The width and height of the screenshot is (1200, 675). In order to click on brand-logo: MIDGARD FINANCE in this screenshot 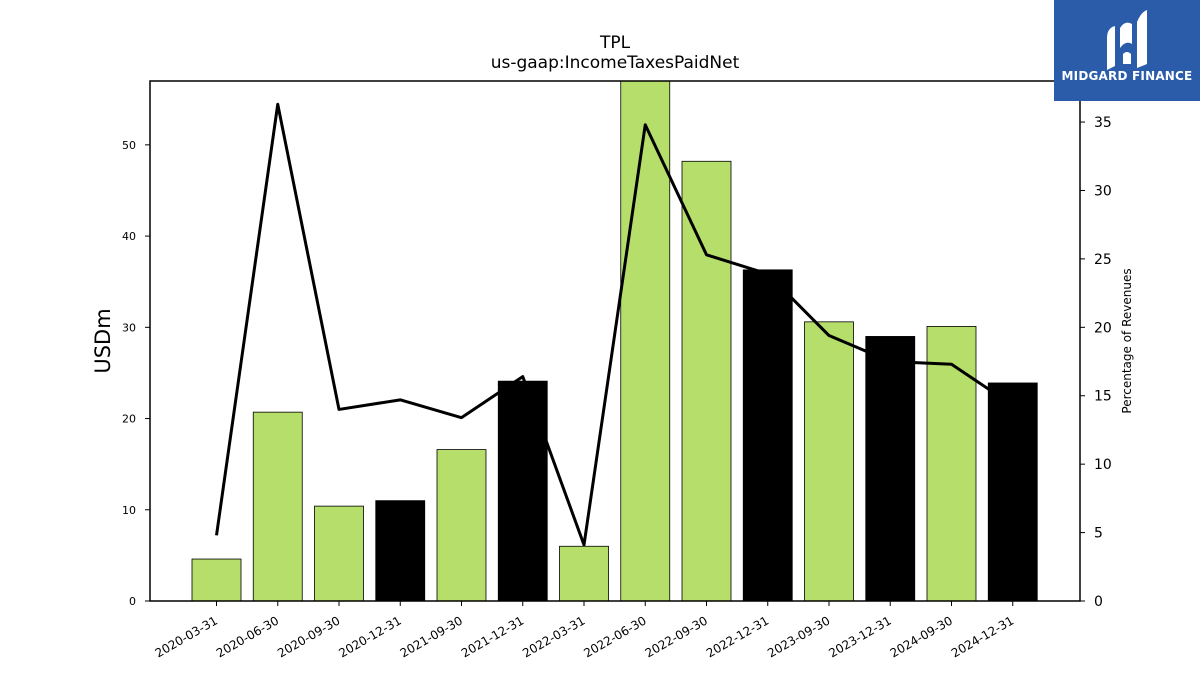, I will do `click(1127, 50)`.